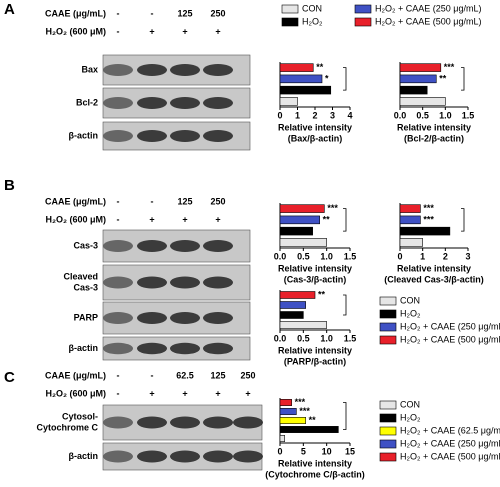 Image resolution: width=500 pixels, height=487 pixels. I want to click on panel-letter: B, so click(9, 185).